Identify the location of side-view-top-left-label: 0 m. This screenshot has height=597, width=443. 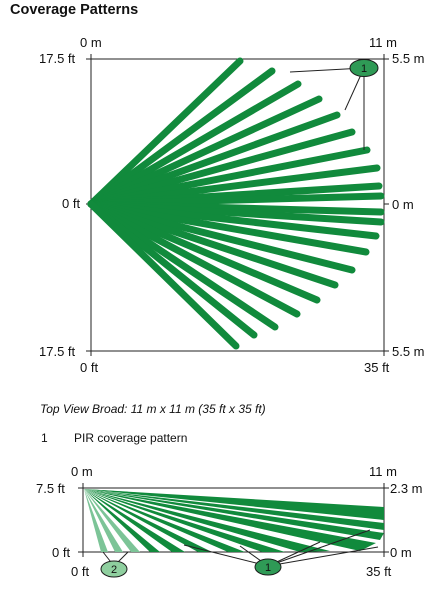
(82, 471).